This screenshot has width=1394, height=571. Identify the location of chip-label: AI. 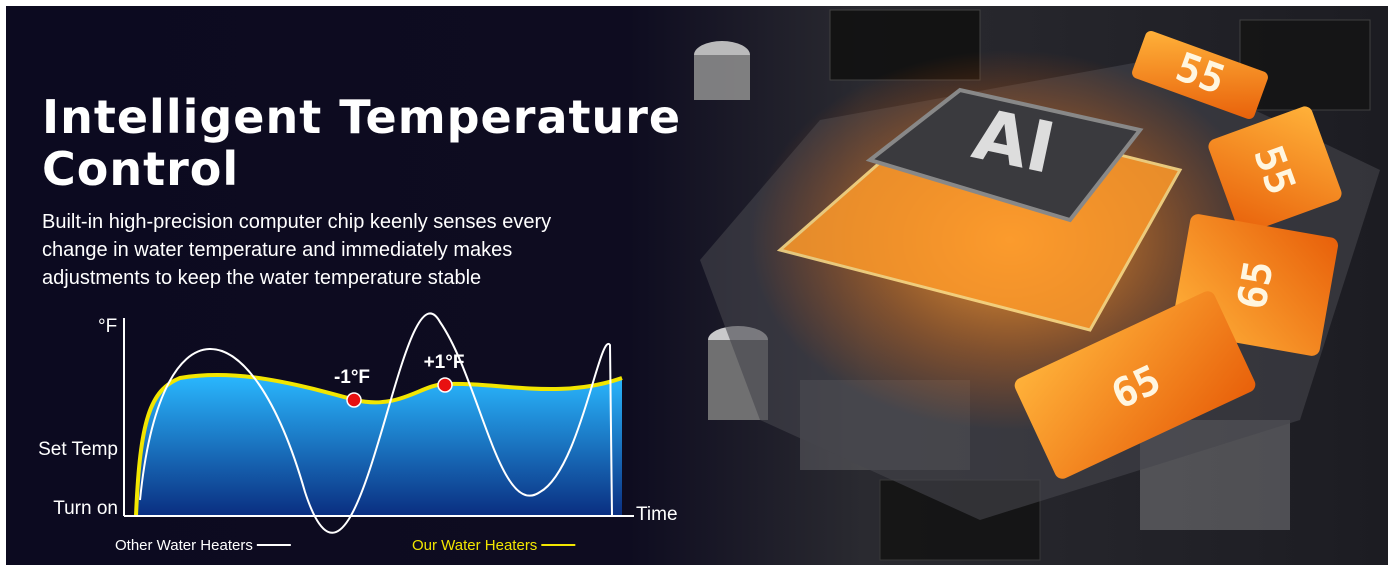
(1014, 141).